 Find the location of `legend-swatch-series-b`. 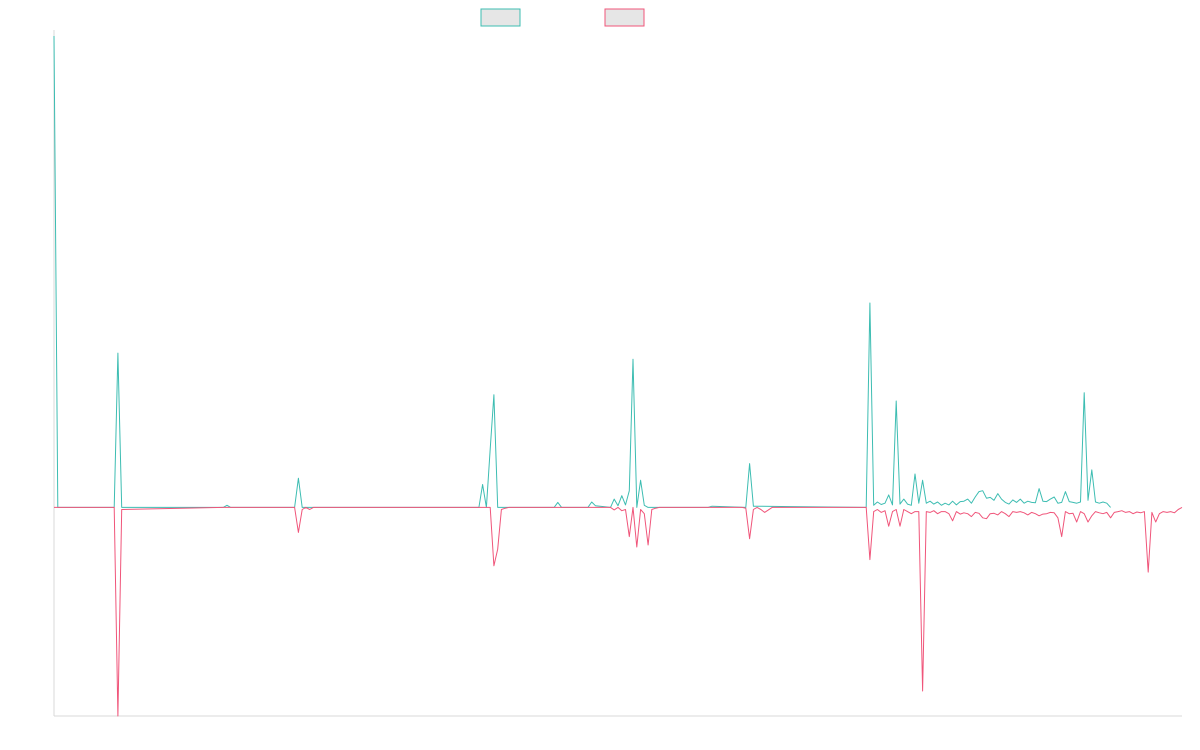

legend-swatch-series-b is located at coordinates (624, 17).